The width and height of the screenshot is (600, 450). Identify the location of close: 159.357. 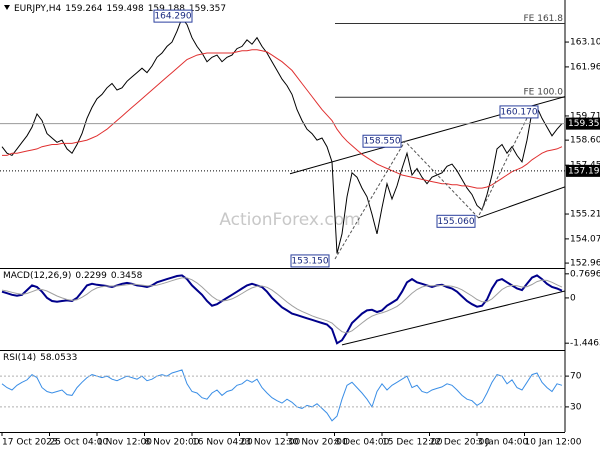
(207, 9).